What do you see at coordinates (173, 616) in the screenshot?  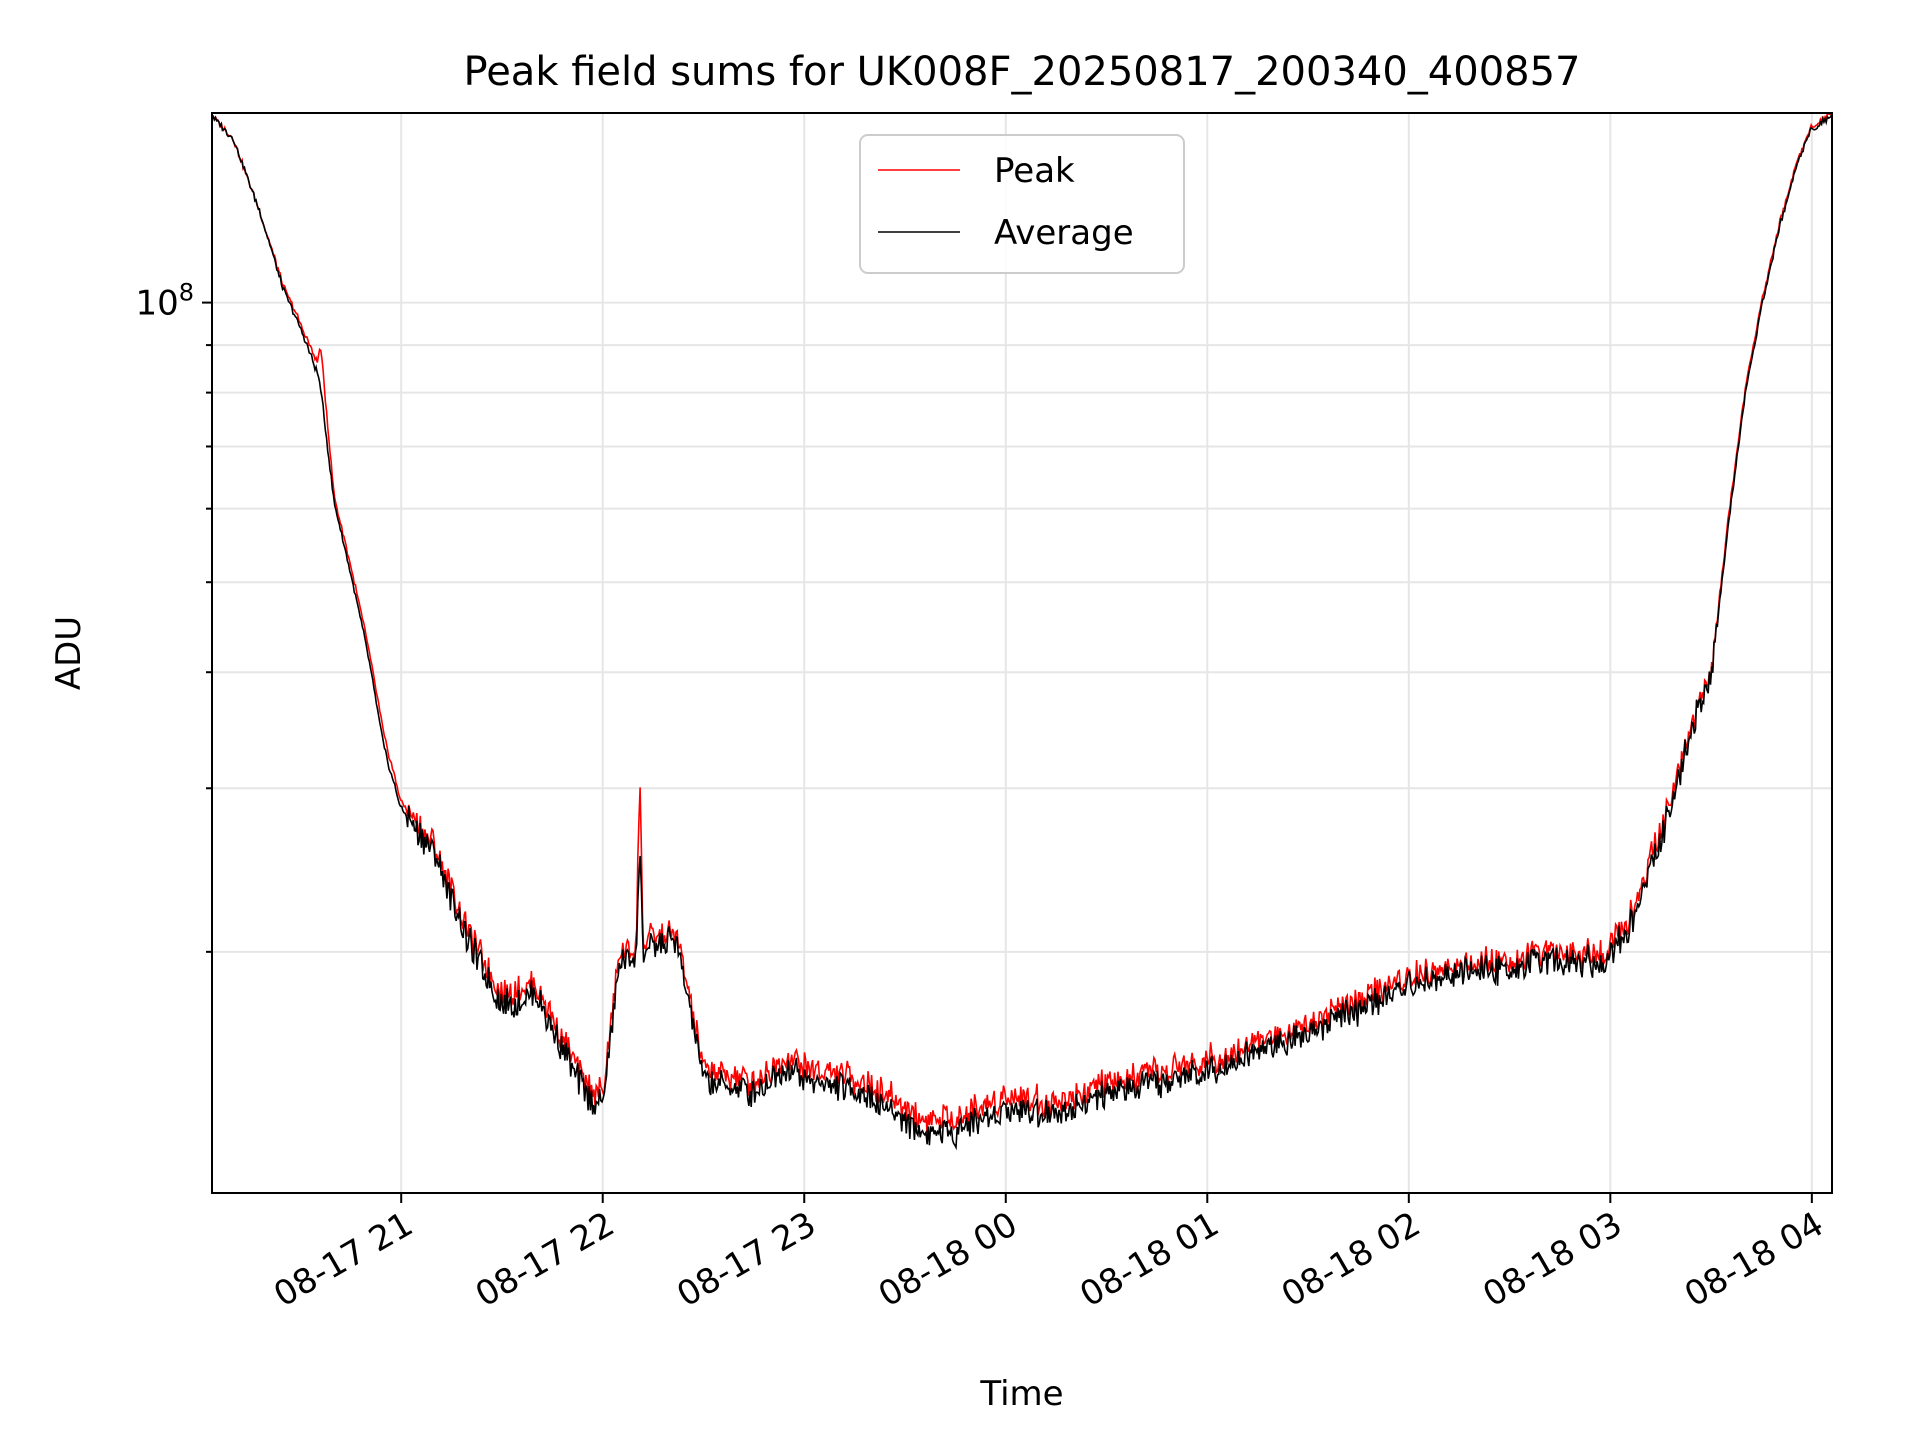 I see `y-axis: 108` at bounding box center [173, 616].